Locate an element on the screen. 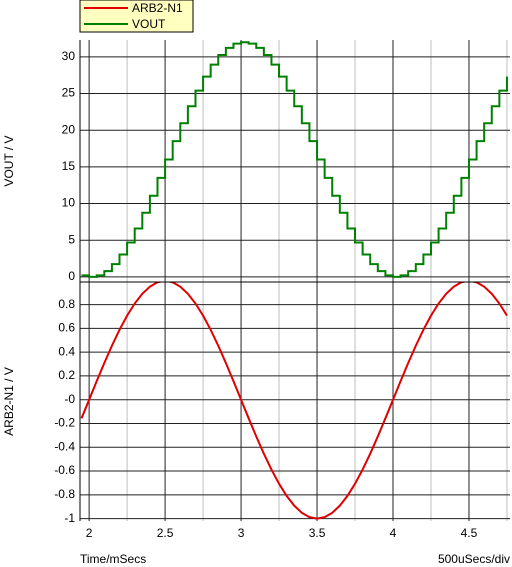 This screenshot has width=512, height=567. y-tick-label: 0.4 is located at coordinates (66, 351).